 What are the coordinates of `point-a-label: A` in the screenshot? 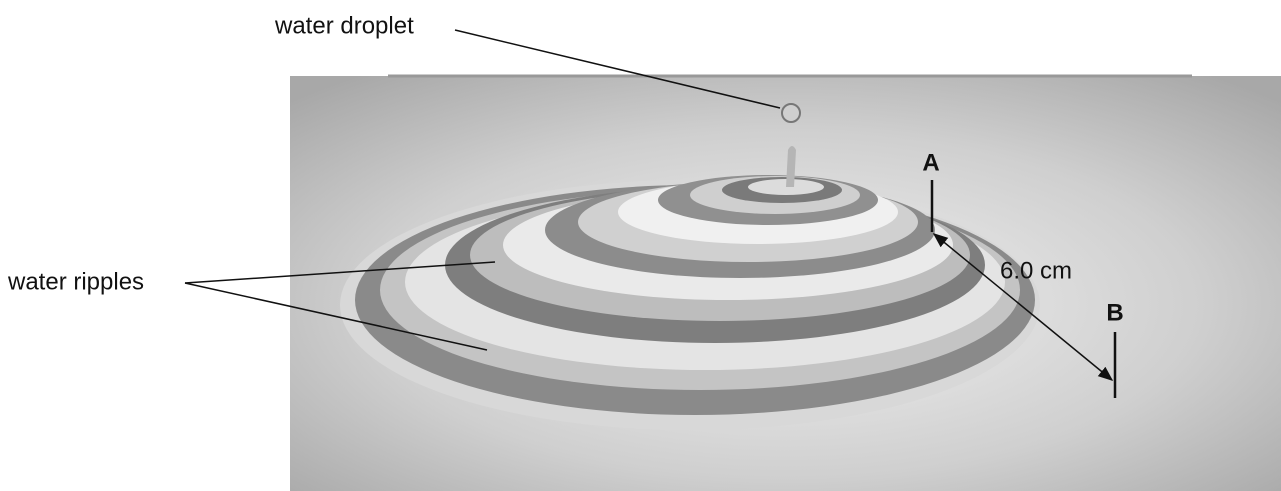 It's located at (930, 162).